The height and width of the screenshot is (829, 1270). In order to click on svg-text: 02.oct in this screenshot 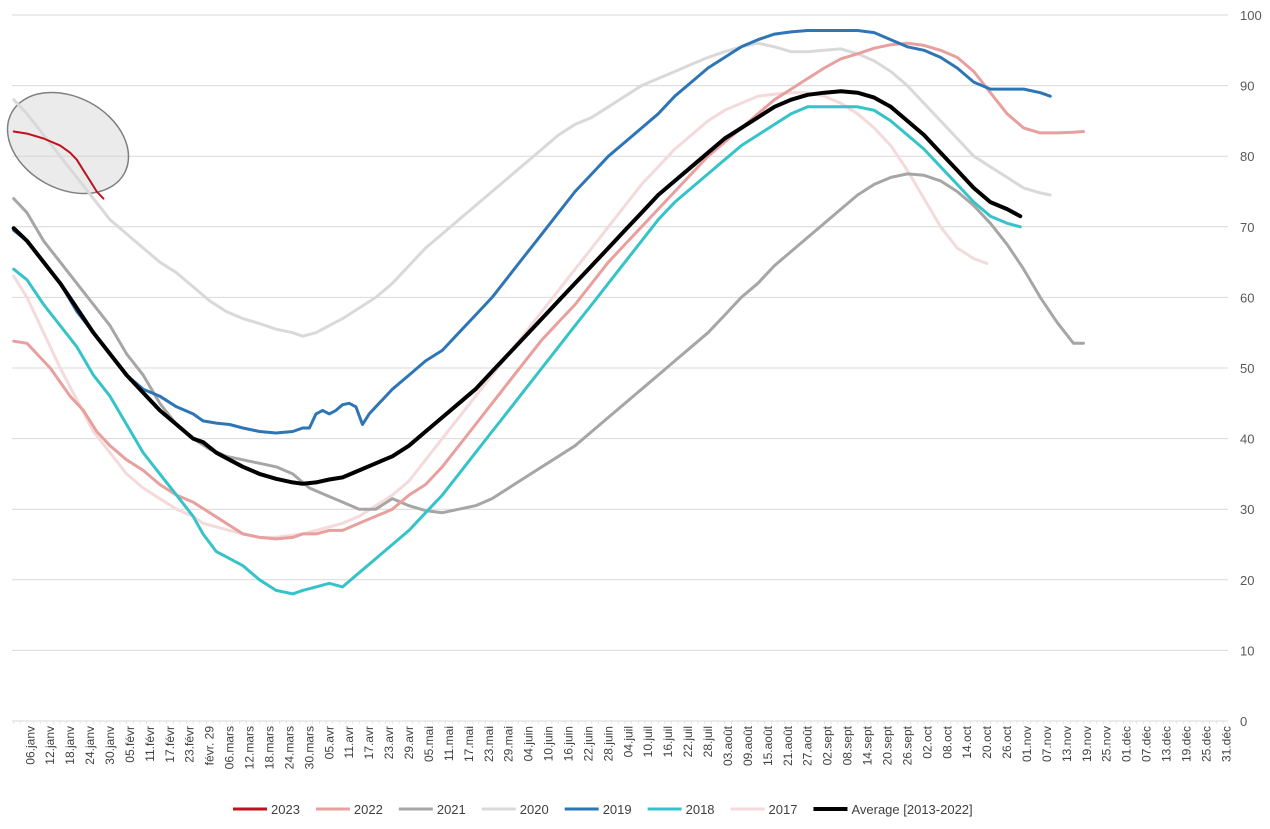, I will do `click(927, 741)`.